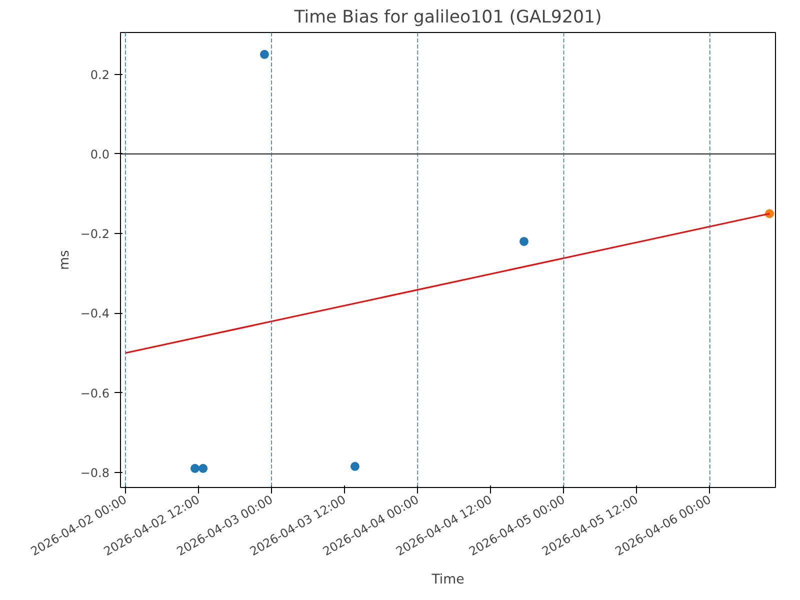  I want to click on chart-title: Time Bias for galileo101 (GAL9201), so click(447, 18).